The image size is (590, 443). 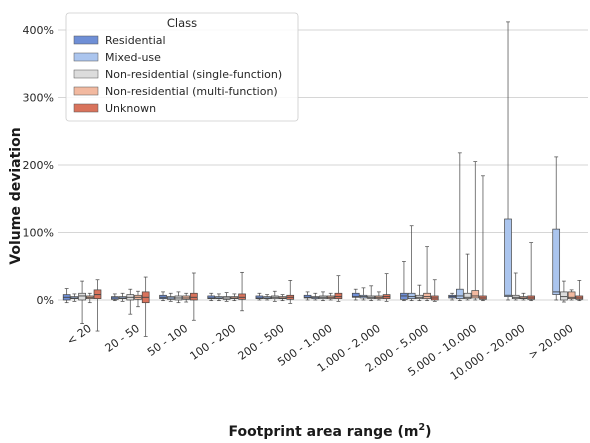 I want to click on x-tick-label: 100 - 200, so click(x=213, y=342).